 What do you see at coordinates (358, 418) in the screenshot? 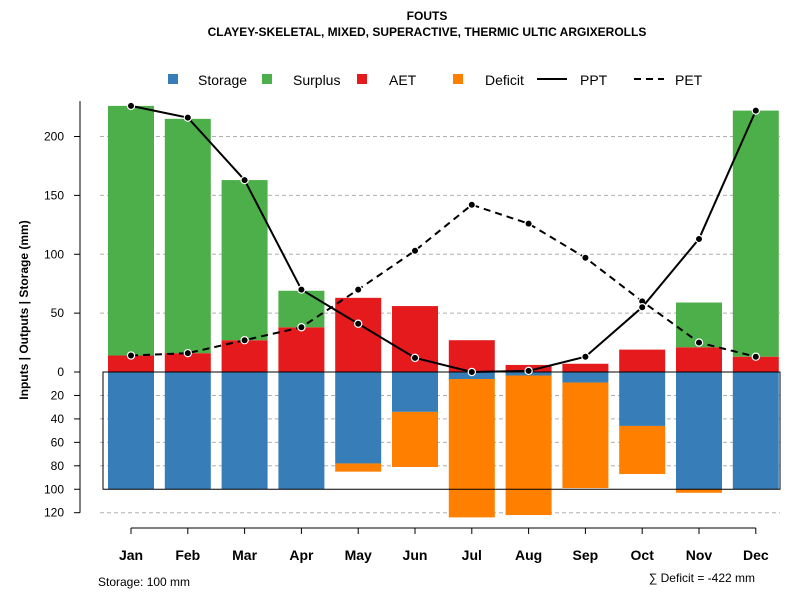
I see `storage-bar-may` at bounding box center [358, 418].